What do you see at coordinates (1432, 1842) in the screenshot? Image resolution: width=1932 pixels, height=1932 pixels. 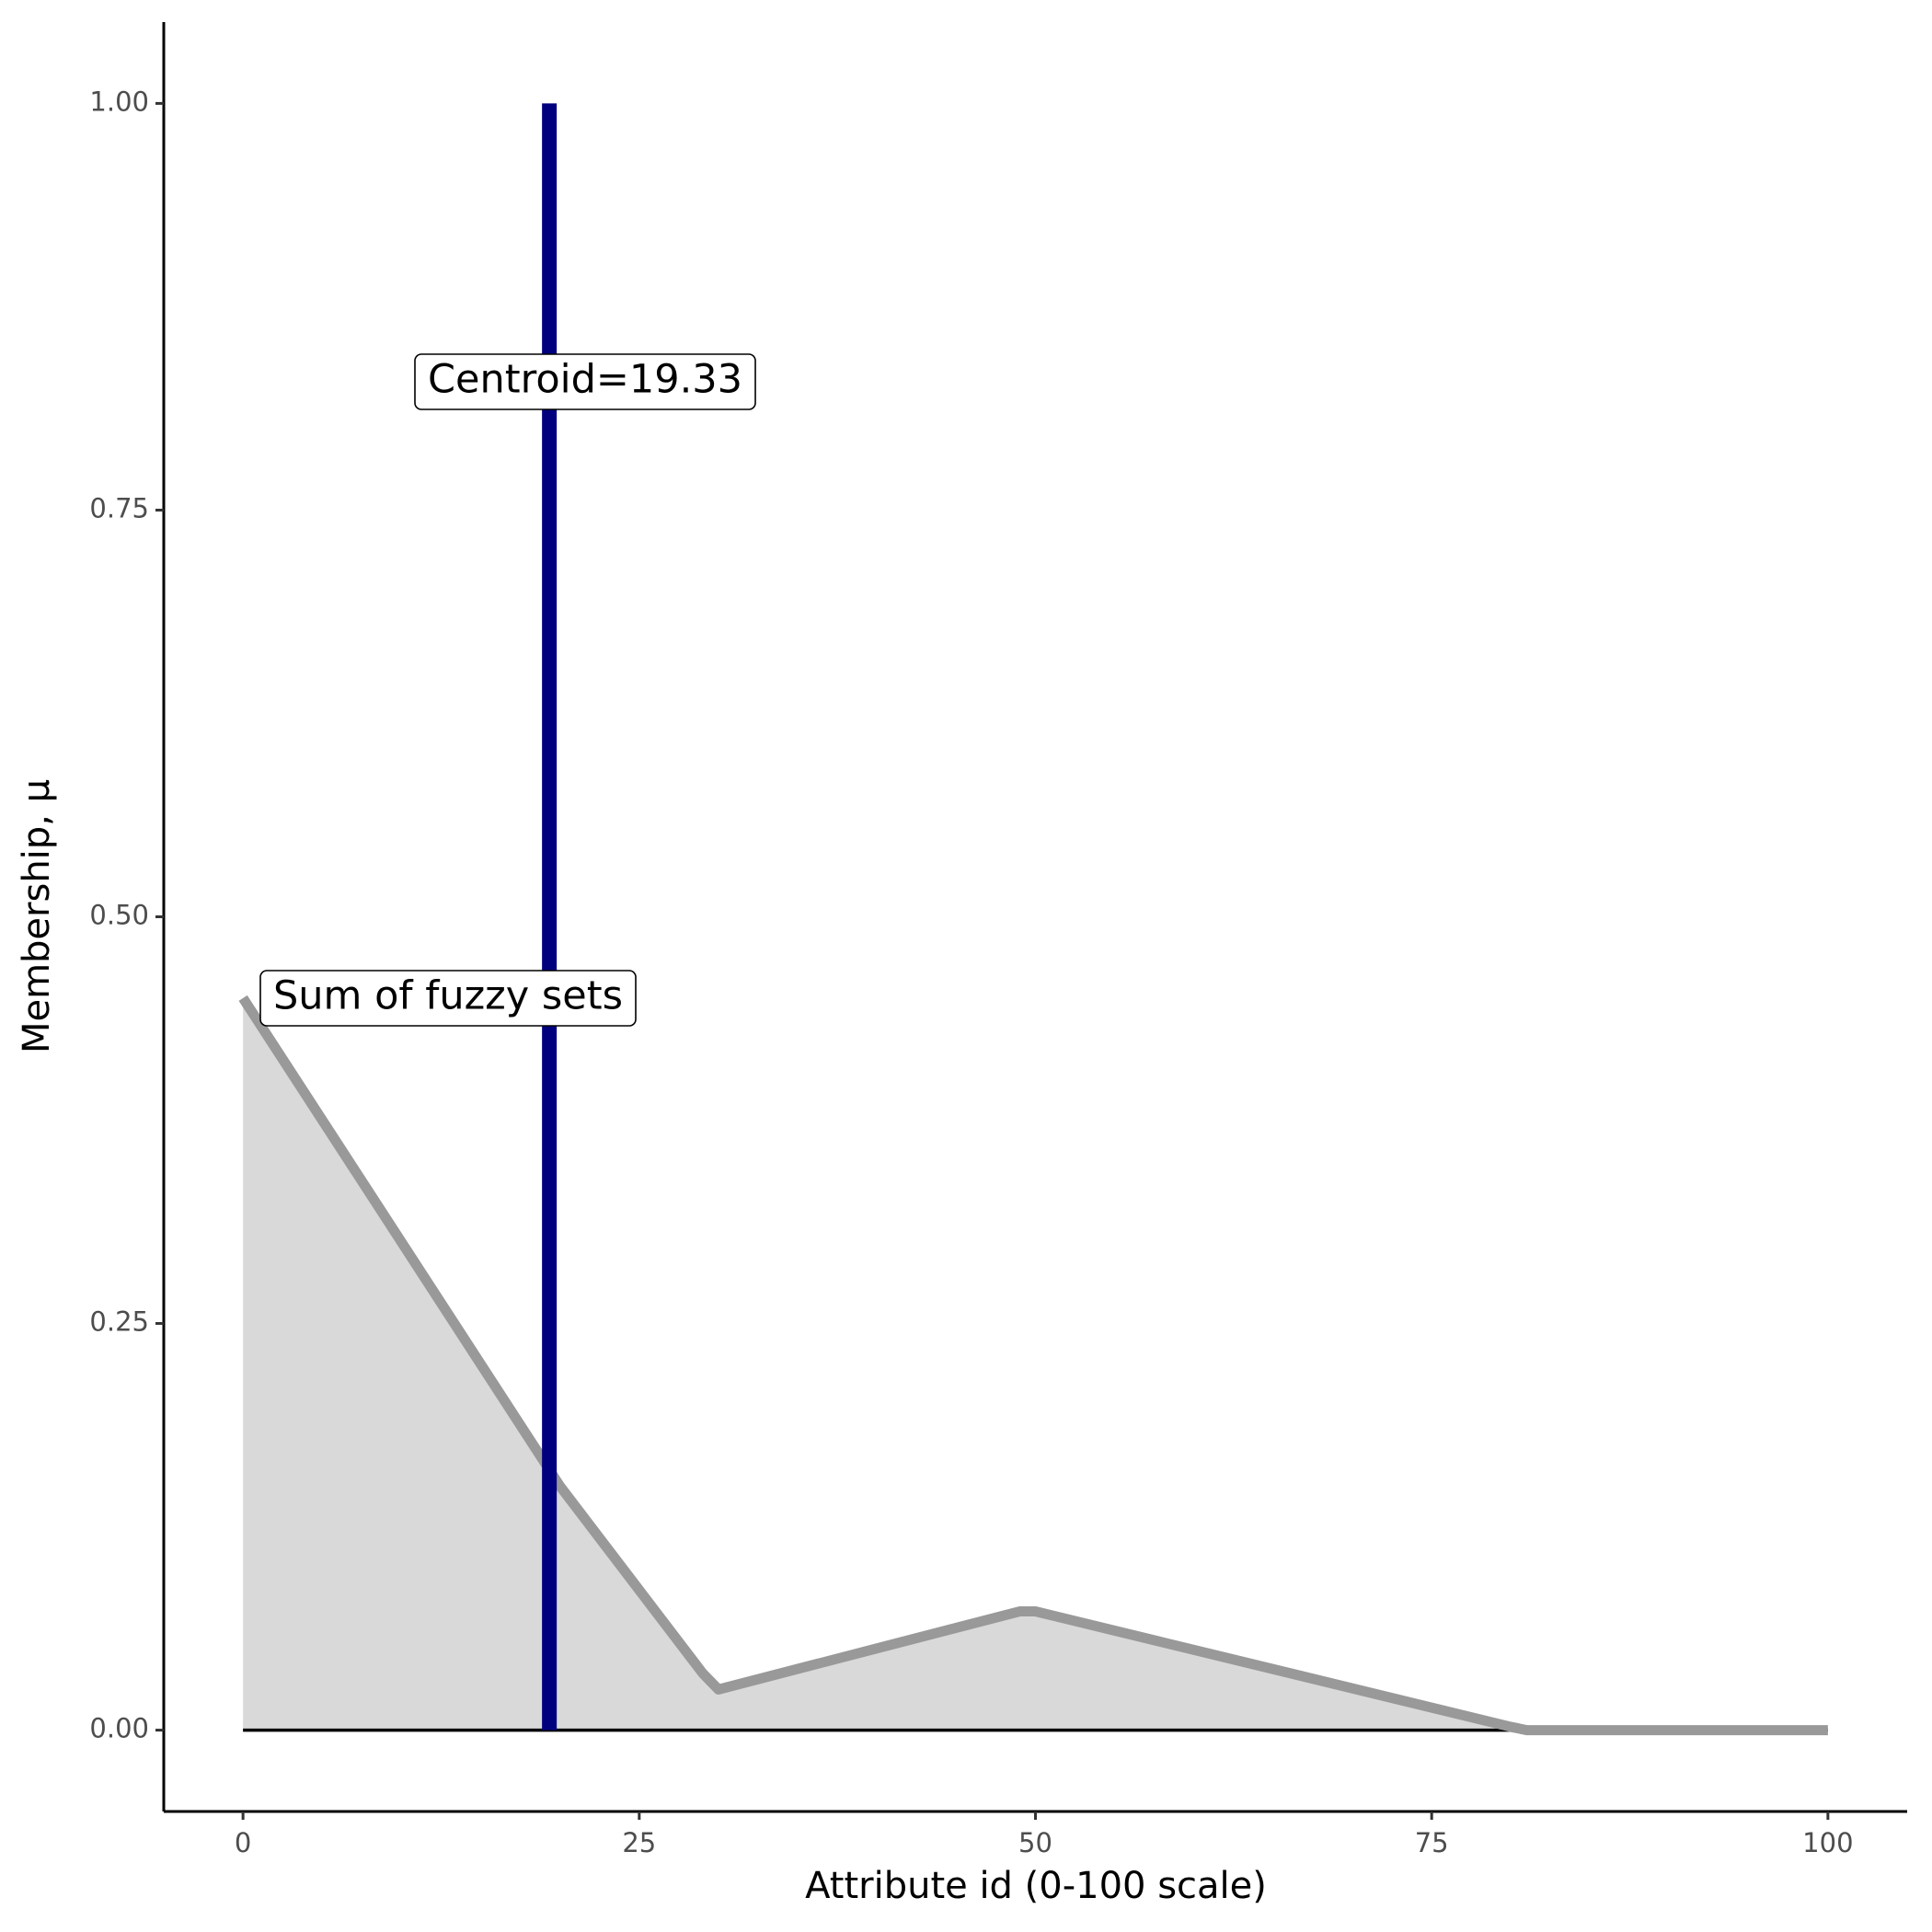 I see `x-tick-label: 75` at bounding box center [1432, 1842].